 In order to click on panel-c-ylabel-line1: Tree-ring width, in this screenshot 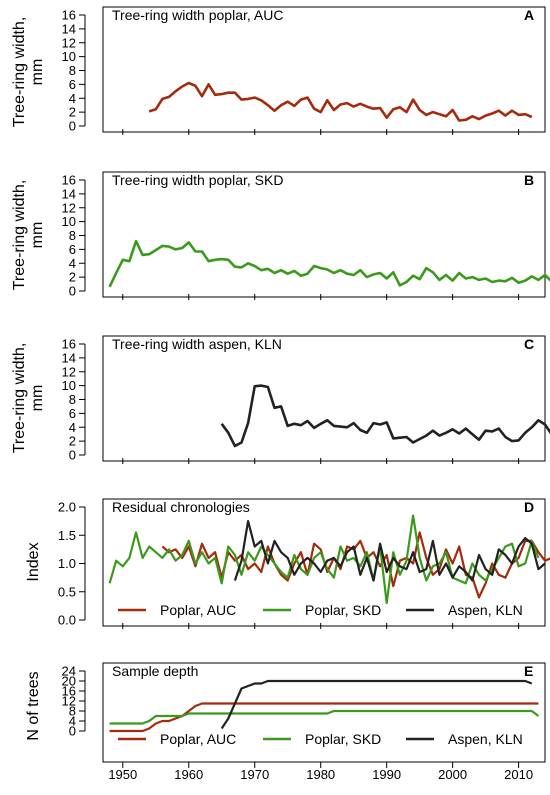, I will do `click(19, 398)`.